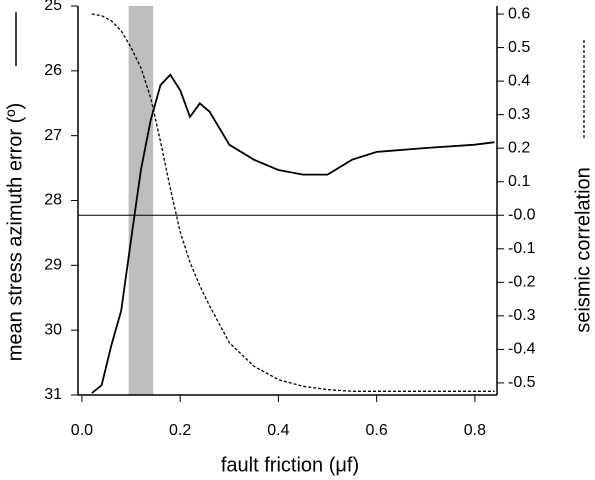  What do you see at coordinates (141, 200) in the screenshot?
I see `shaded-band` at bounding box center [141, 200].